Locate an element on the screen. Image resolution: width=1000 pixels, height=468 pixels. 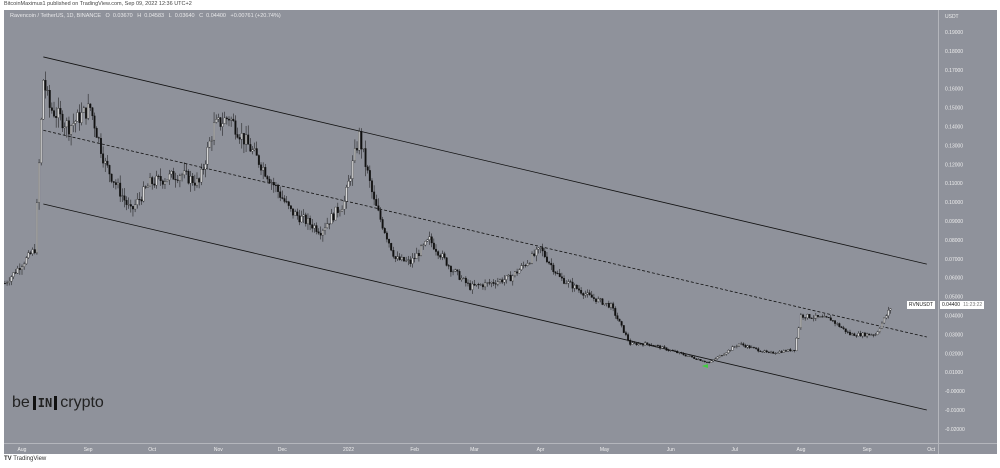
beincrypto-logo: be IN crypto is located at coordinates (58, 403).